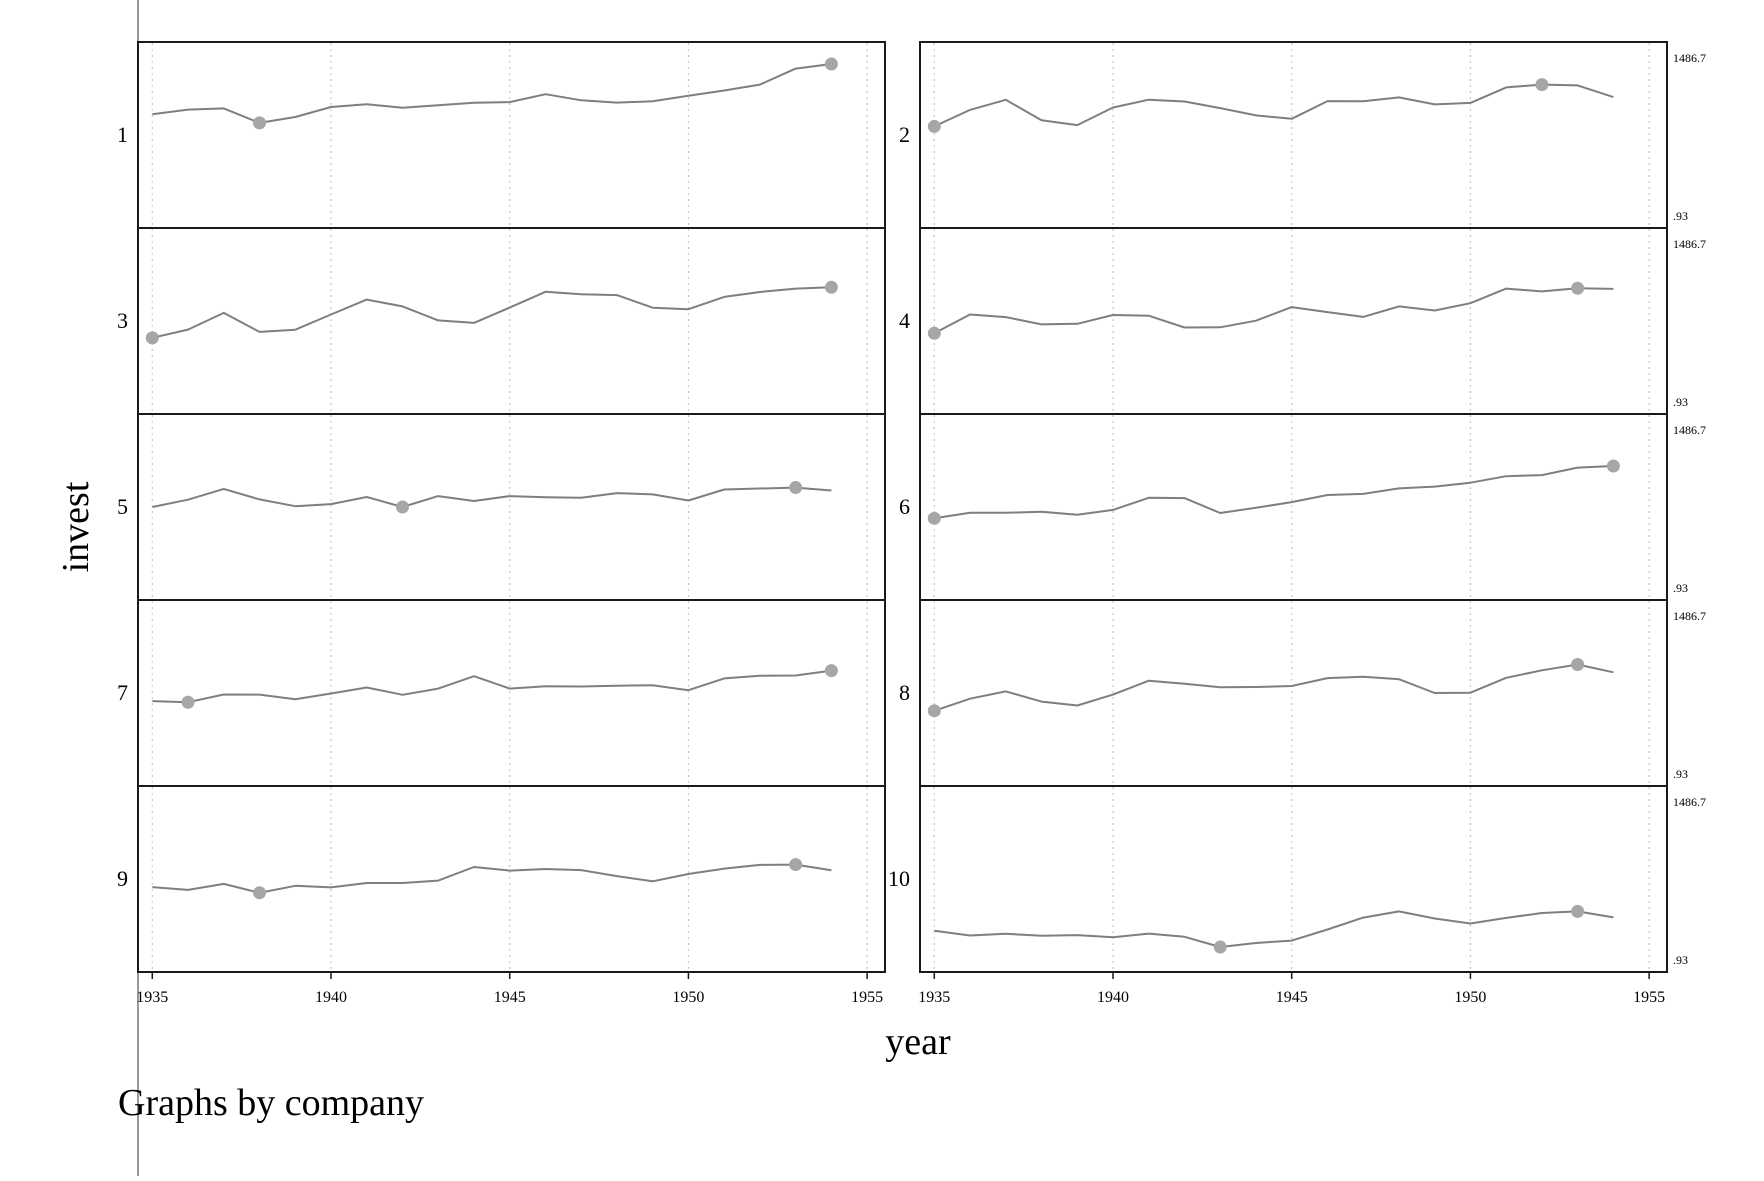 The height and width of the screenshot is (1181, 1764). I want to click on panel-8: 8 1486.7 .93, so click(1302, 693).